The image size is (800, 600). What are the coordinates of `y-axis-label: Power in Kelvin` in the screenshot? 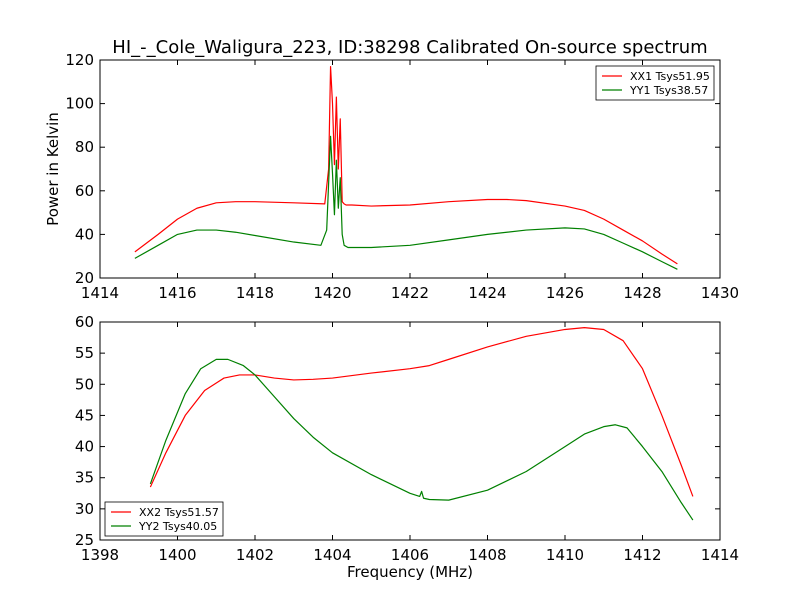 It's located at (53, 169).